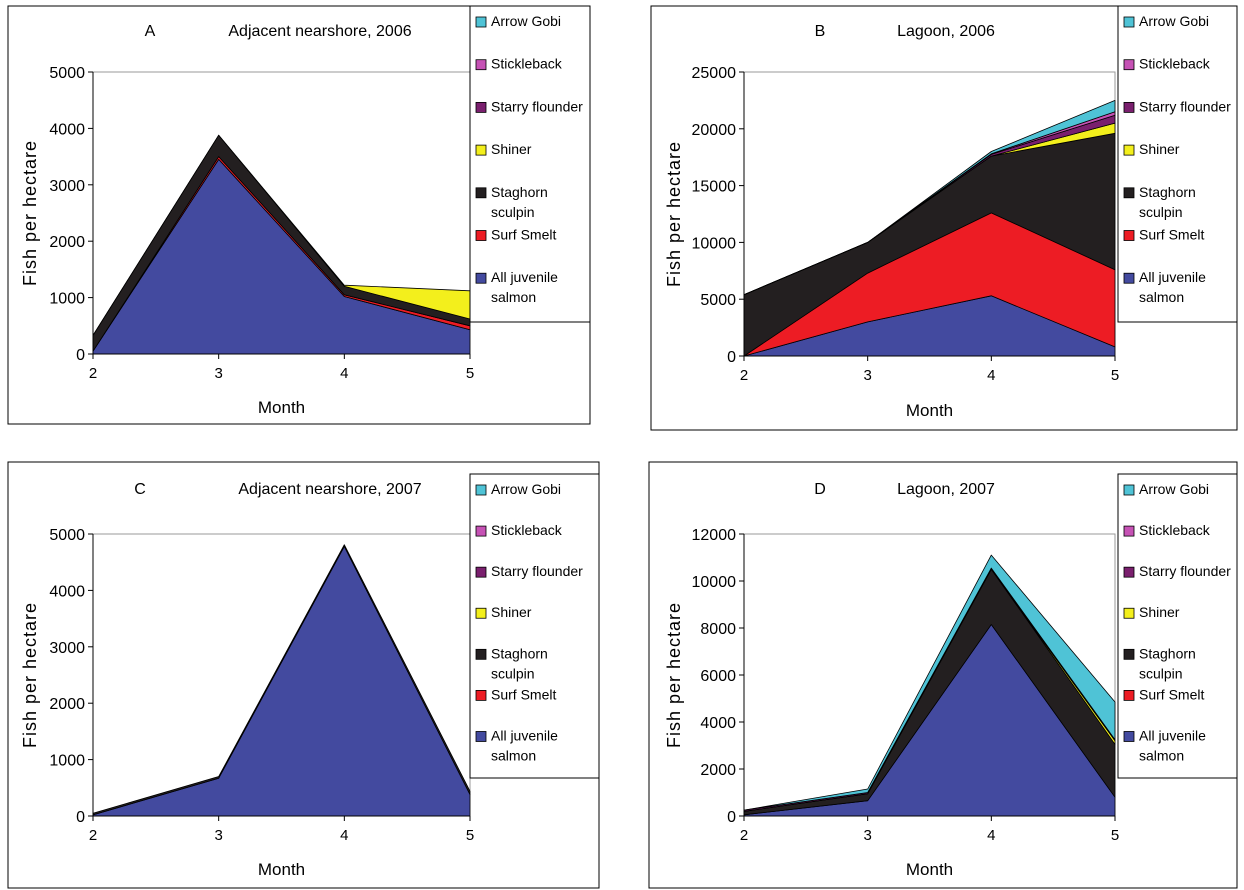 The image size is (1244, 890). I want to click on chart-title: Adjacent nearshore, 2006, so click(319, 31).